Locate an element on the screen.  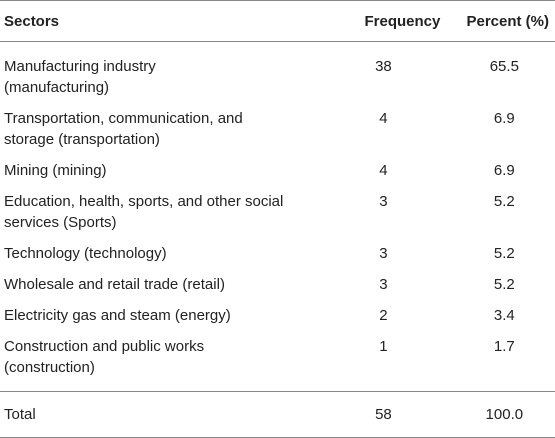
frequency-cell: 38 is located at coordinates (383, 66).